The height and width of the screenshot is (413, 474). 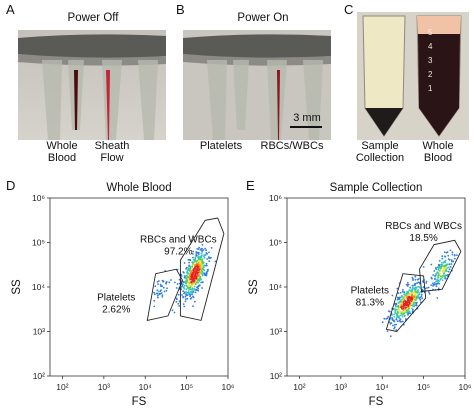 I want to click on label-line: Blood, so click(x=62, y=158).